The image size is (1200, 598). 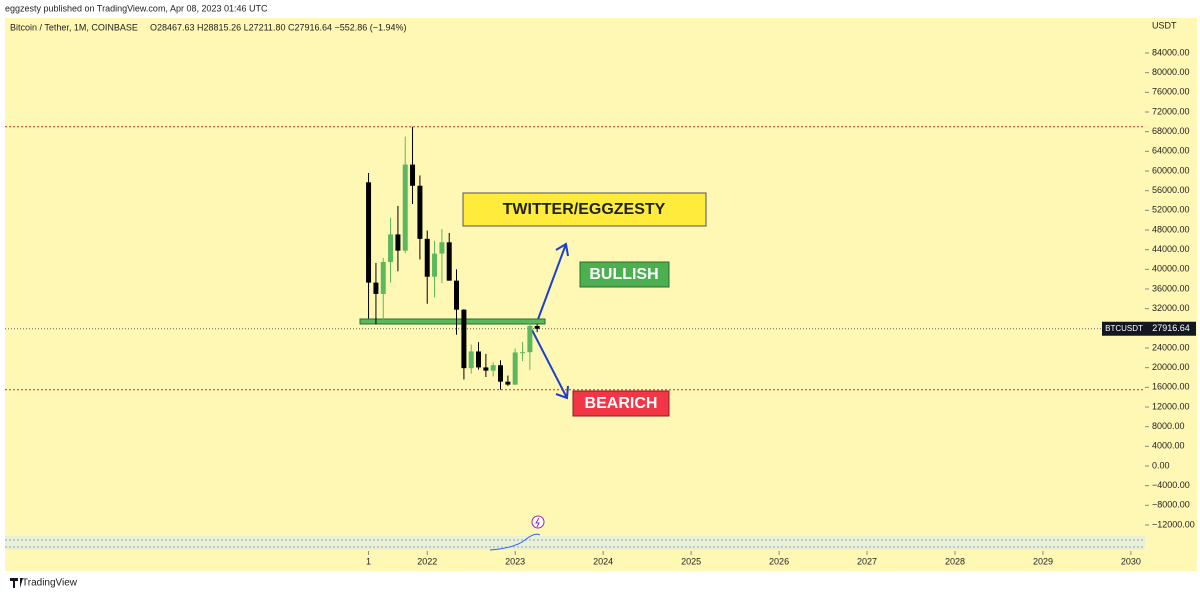 I want to click on y-tick-label: 64000.00, so click(x=1171, y=151).